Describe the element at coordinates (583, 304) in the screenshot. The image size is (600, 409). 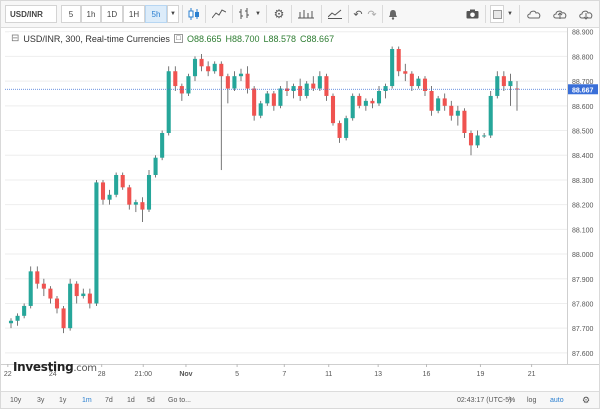
I see `y-tick-label: 87.800` at that location.